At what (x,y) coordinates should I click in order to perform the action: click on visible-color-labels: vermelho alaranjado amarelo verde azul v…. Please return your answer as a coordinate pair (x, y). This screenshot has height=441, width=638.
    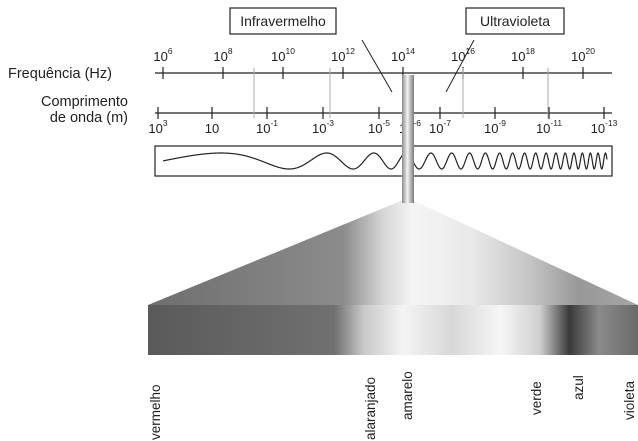
    Looking at the image, I should click on (392, 405).